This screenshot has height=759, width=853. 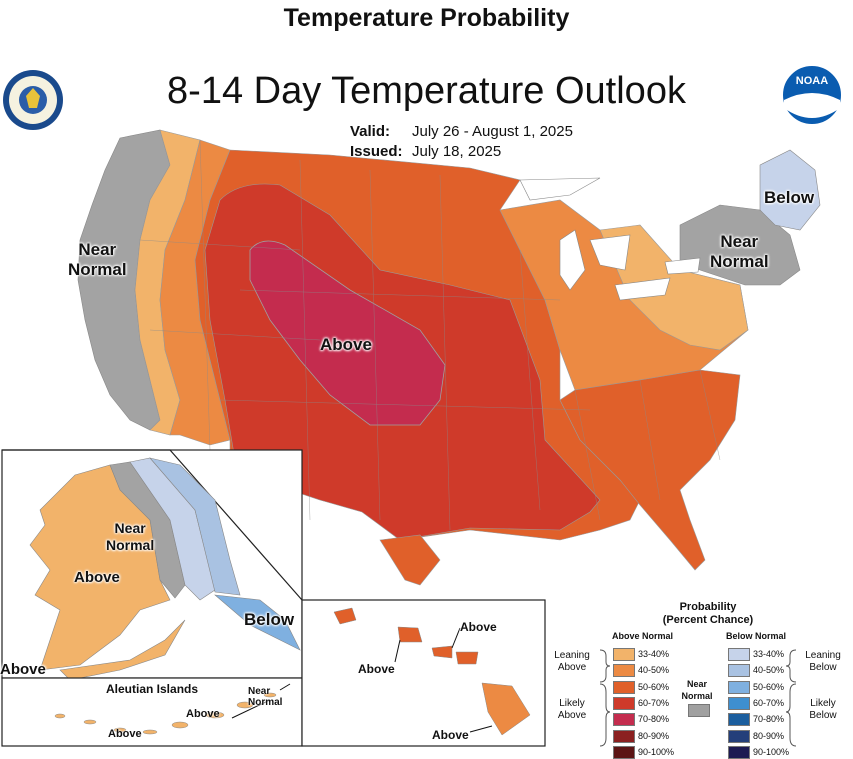 I want to click on label-hawaii-above-1: Above, so click(x=478, y=627).